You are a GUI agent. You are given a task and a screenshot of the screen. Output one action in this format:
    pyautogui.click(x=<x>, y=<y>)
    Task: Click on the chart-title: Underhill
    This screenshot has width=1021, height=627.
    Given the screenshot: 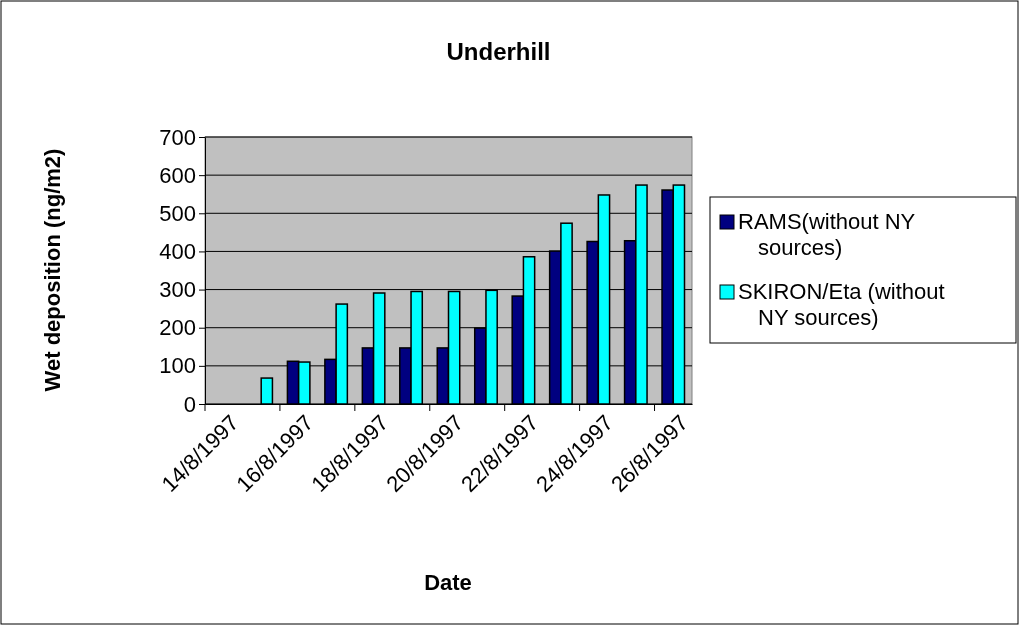 What is the action you would take?
    pyautogui.click(x=498, y=51)
    